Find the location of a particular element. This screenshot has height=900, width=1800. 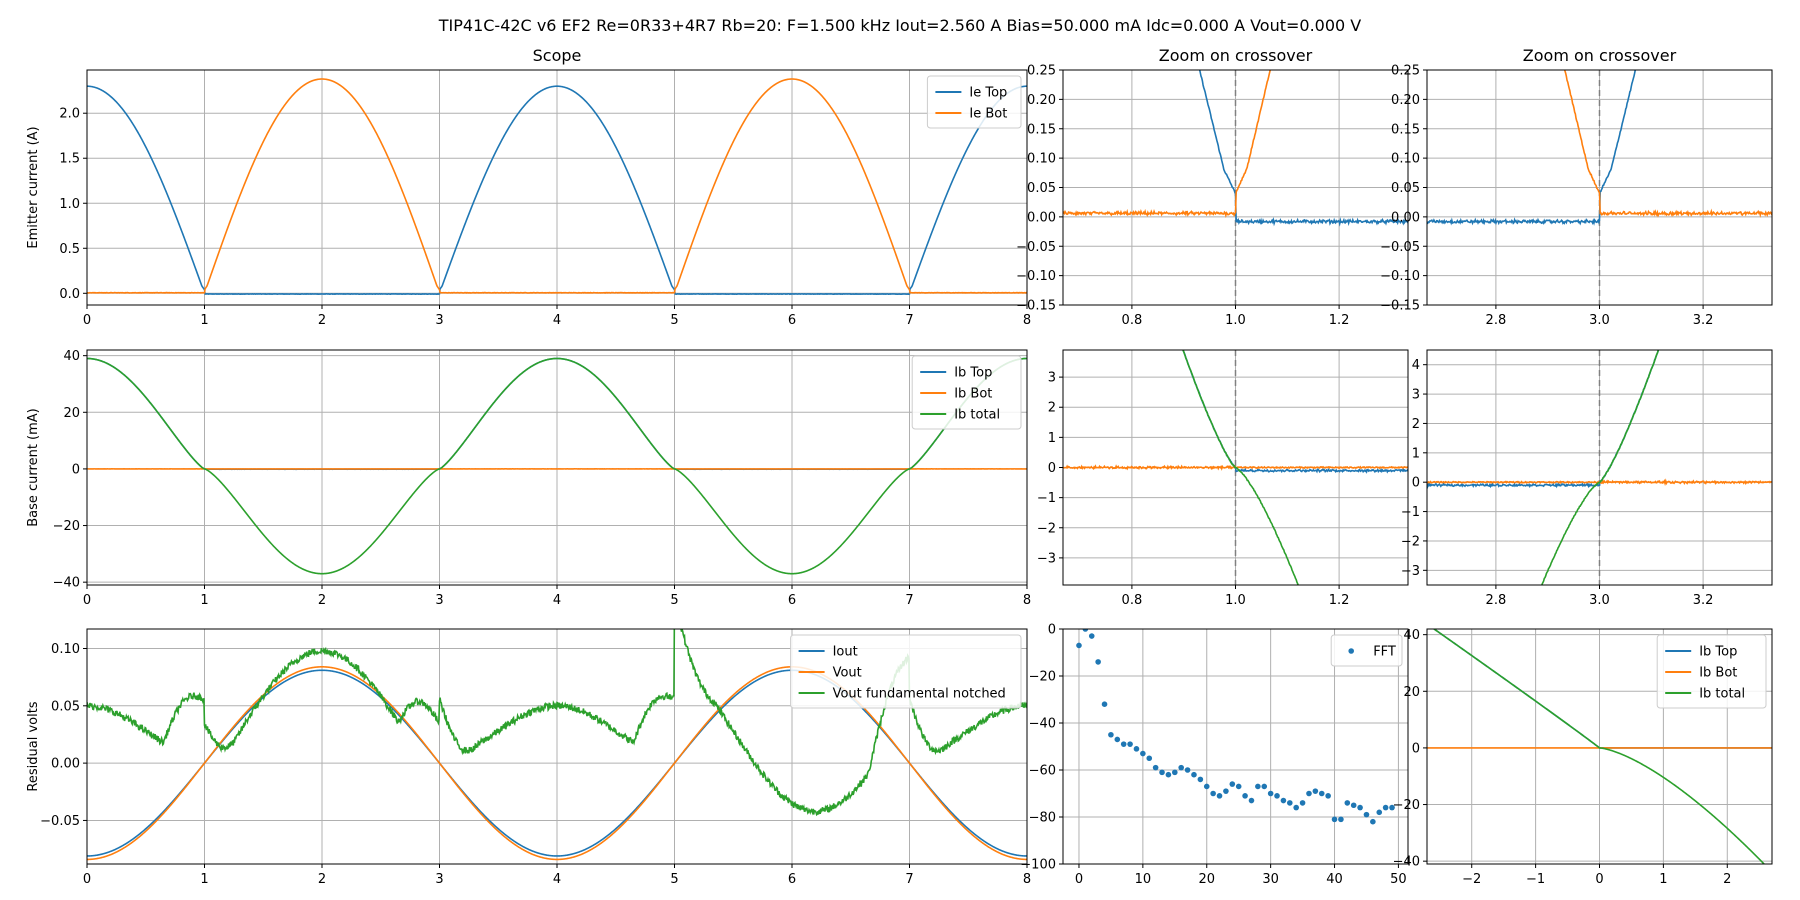

axes-title: Scope is located at coordinates (557, 55).